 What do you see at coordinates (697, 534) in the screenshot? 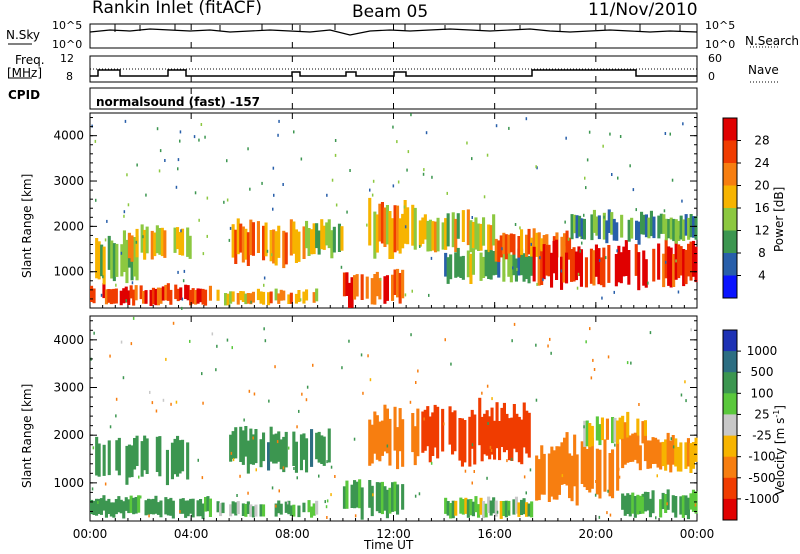
I see `xtick-label: 00:00` at bounding box center [697, 534].